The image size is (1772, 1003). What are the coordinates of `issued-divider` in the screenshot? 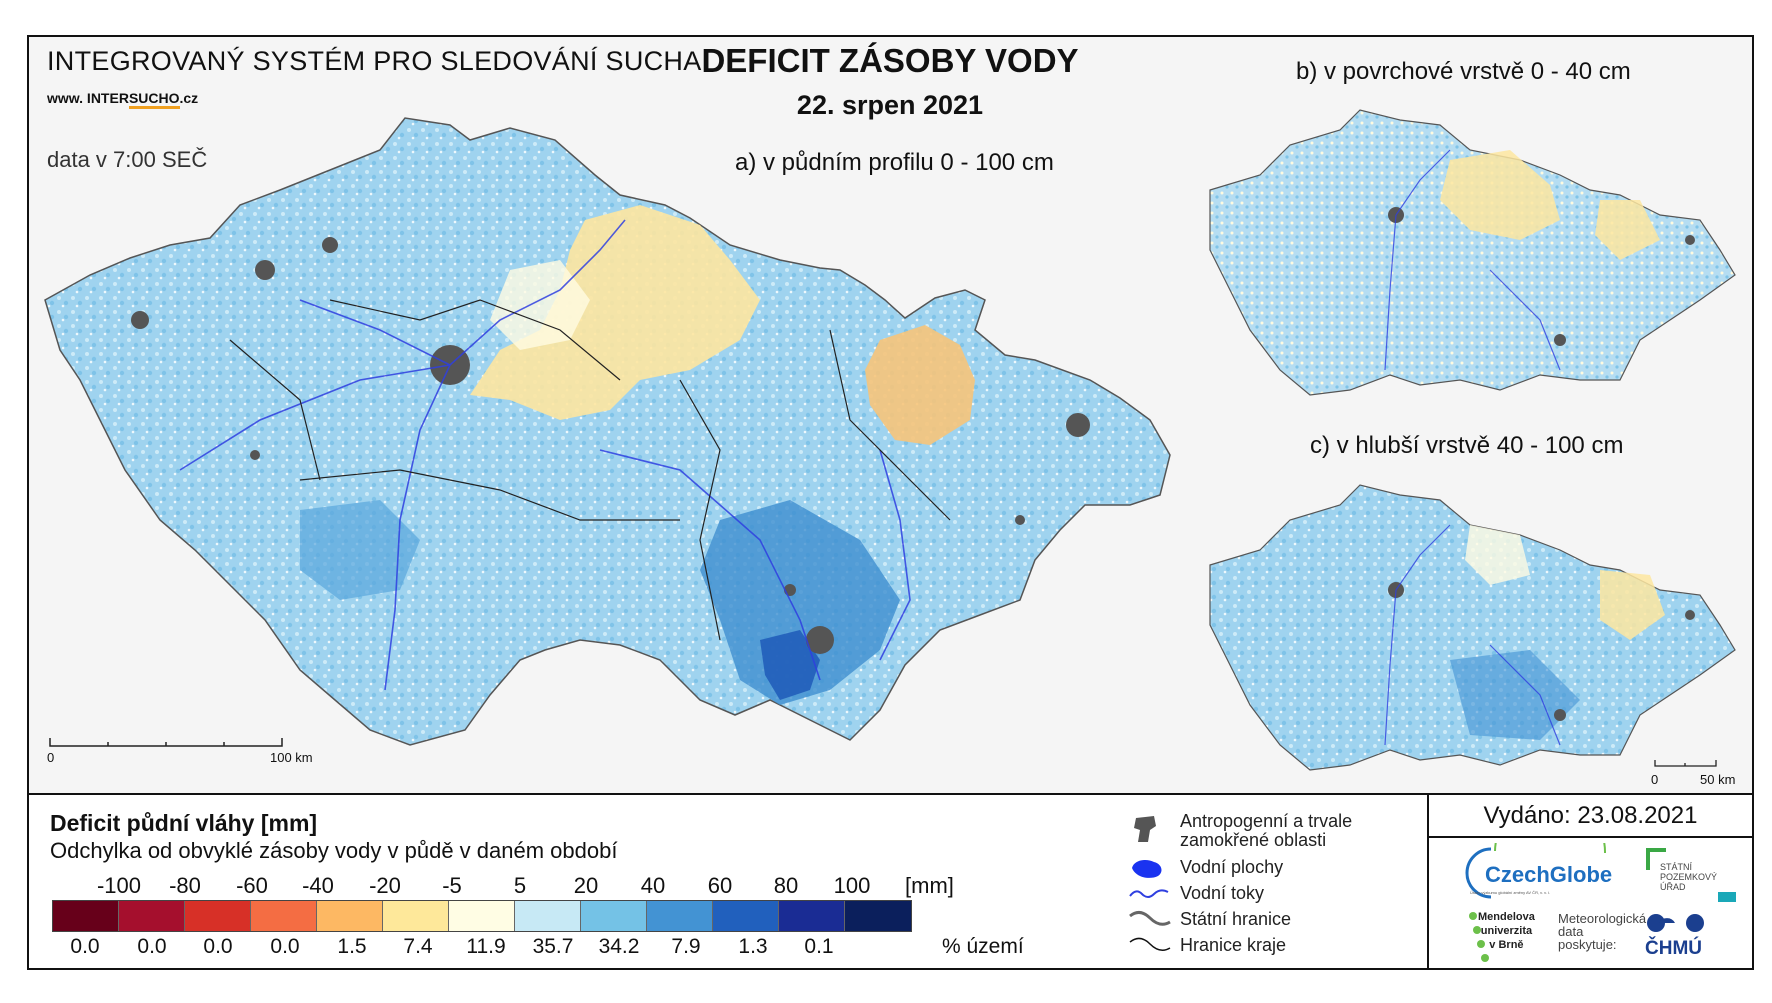 It's located at (1590, 837).